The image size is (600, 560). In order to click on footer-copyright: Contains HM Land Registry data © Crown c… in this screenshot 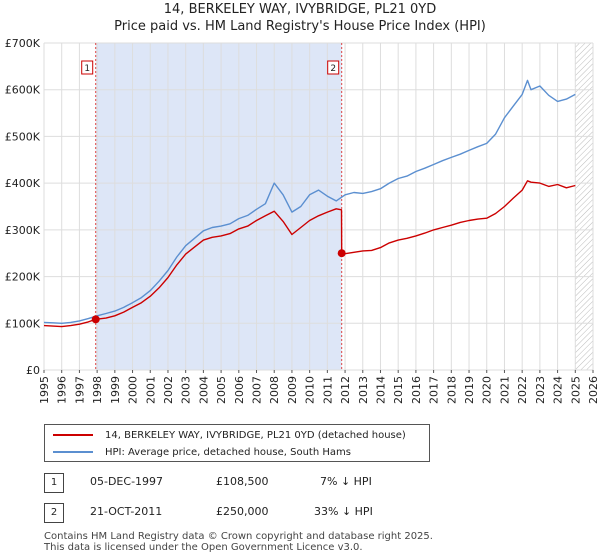, I will do `click(238, 536)`.